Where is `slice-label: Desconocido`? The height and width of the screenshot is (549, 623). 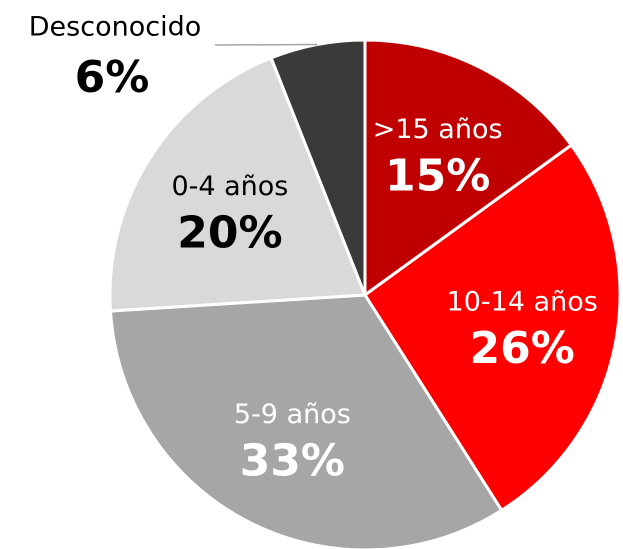
slice-label: Desconocido is located at coordinates (115, 27).